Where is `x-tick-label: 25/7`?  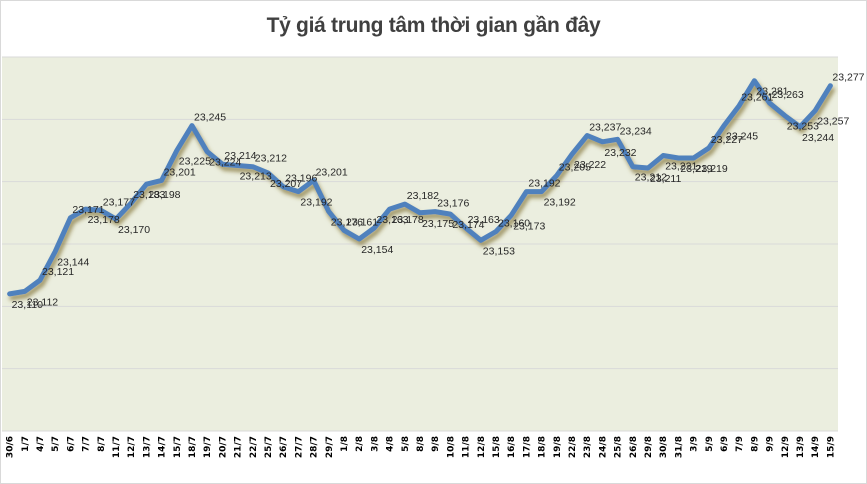 x-tick-label: 25/7 is located at coordinates (269, 447).